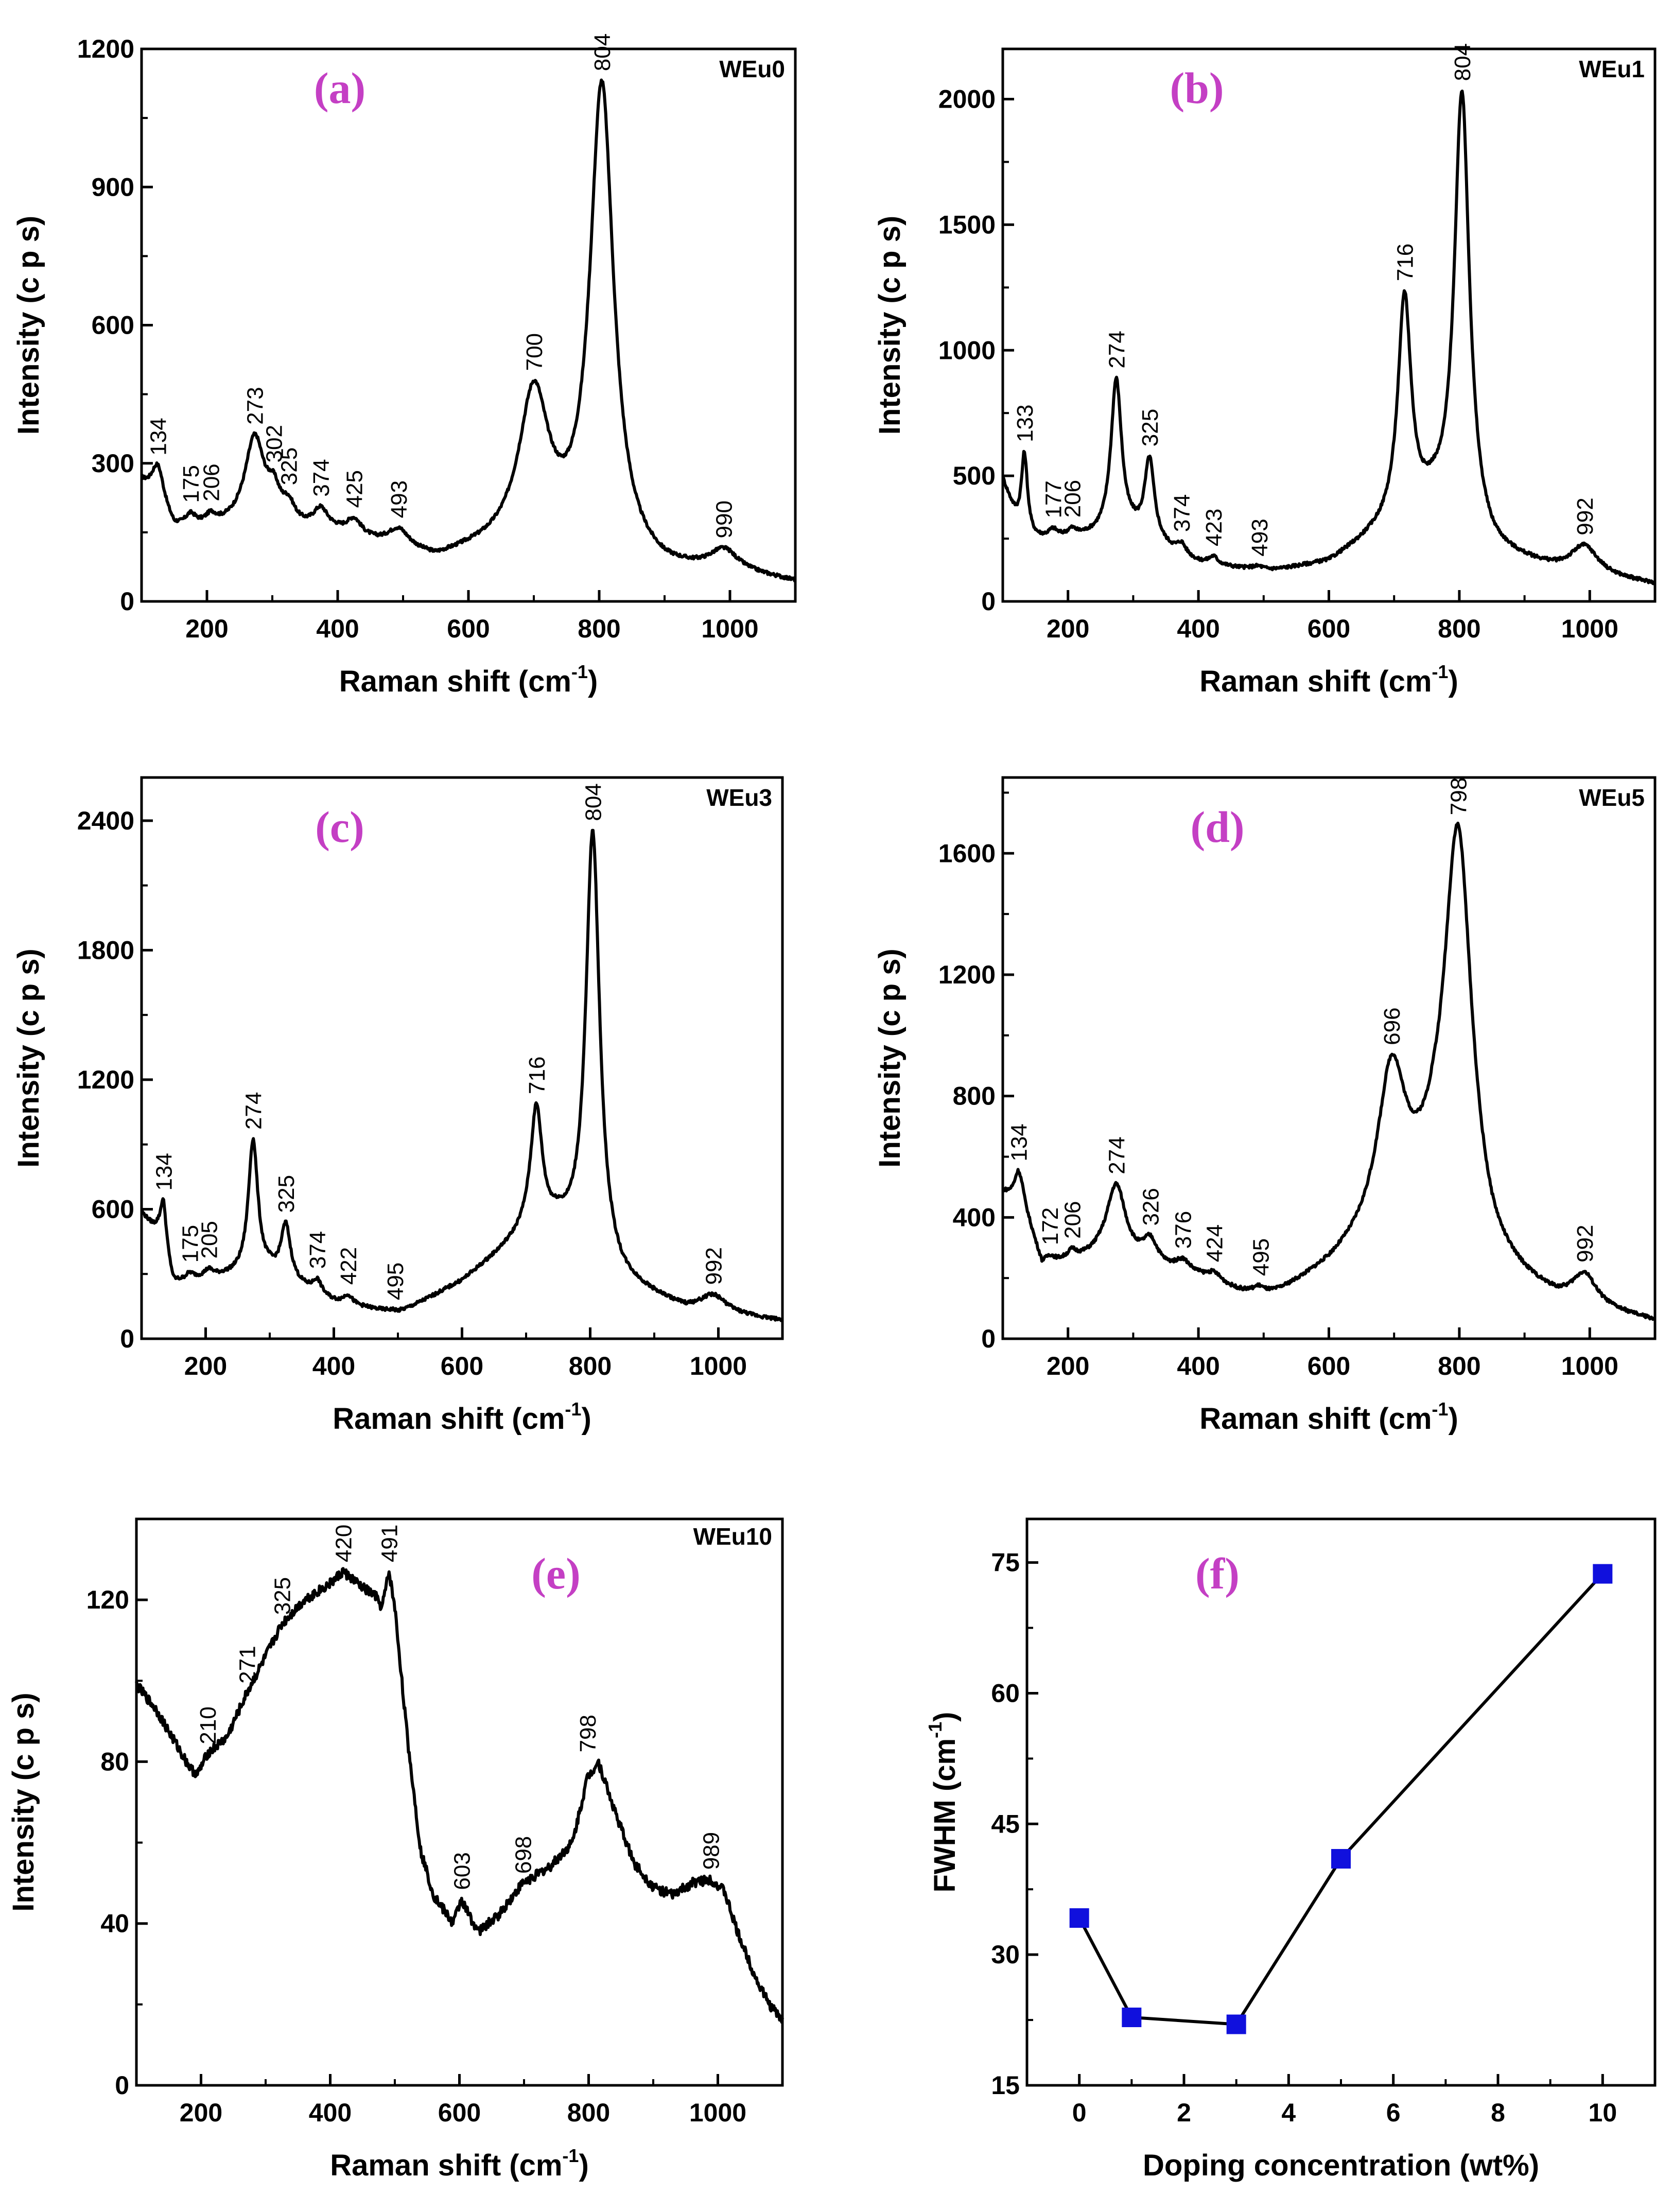 This screenshot has width=1673, height=2212. What do you see at coordinates (1005, 1823) in the screenshot?
I see `y-tick-label: 45` at bounding box center [1005, 1823].